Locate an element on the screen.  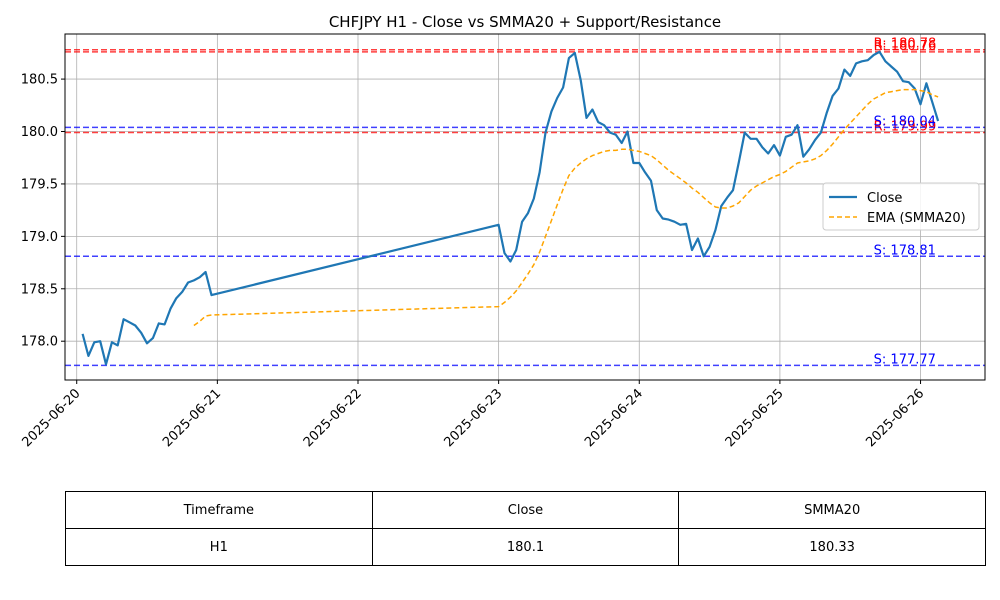
y-tick-label: 180.5 is located at coordinates (39, 80).